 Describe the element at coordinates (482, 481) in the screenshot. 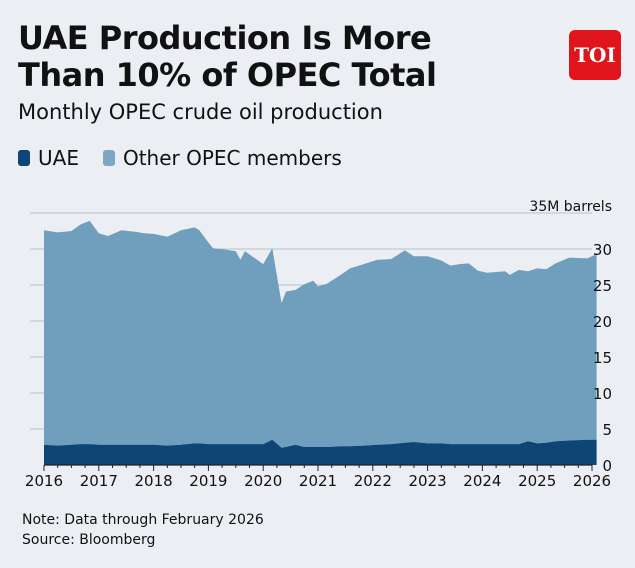

I see `x-tick-label: 2024` at that location.